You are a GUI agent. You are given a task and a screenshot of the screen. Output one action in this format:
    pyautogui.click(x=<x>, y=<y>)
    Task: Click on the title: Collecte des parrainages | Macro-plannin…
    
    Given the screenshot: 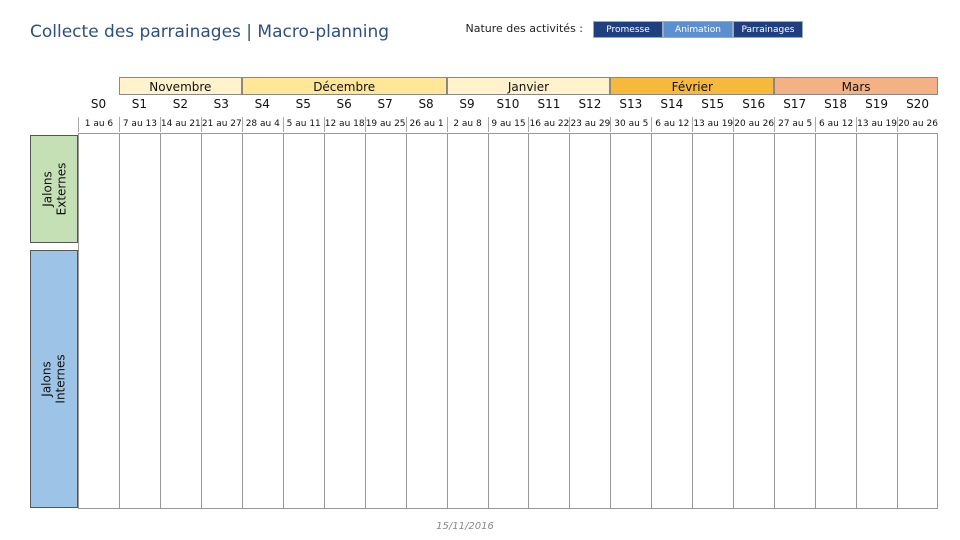 What is the action you would take?
    pyautogui.click(x=210, y=32)
    